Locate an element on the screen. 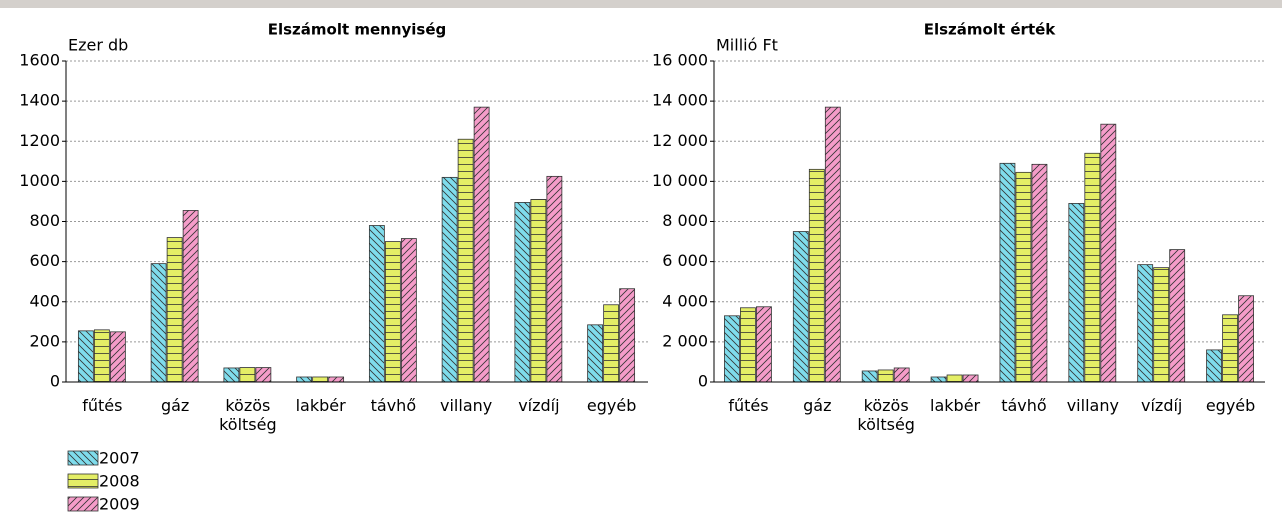  y-tick-label: 800 is located at coordinates (44, 220).